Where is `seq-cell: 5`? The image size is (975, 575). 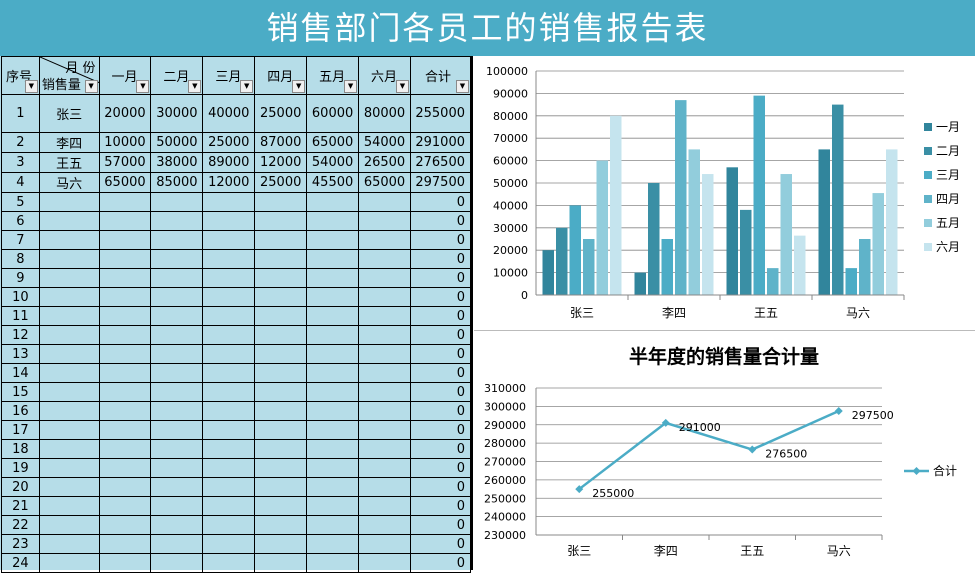 seq-cell: 5 is located at coordinates (20, 202).